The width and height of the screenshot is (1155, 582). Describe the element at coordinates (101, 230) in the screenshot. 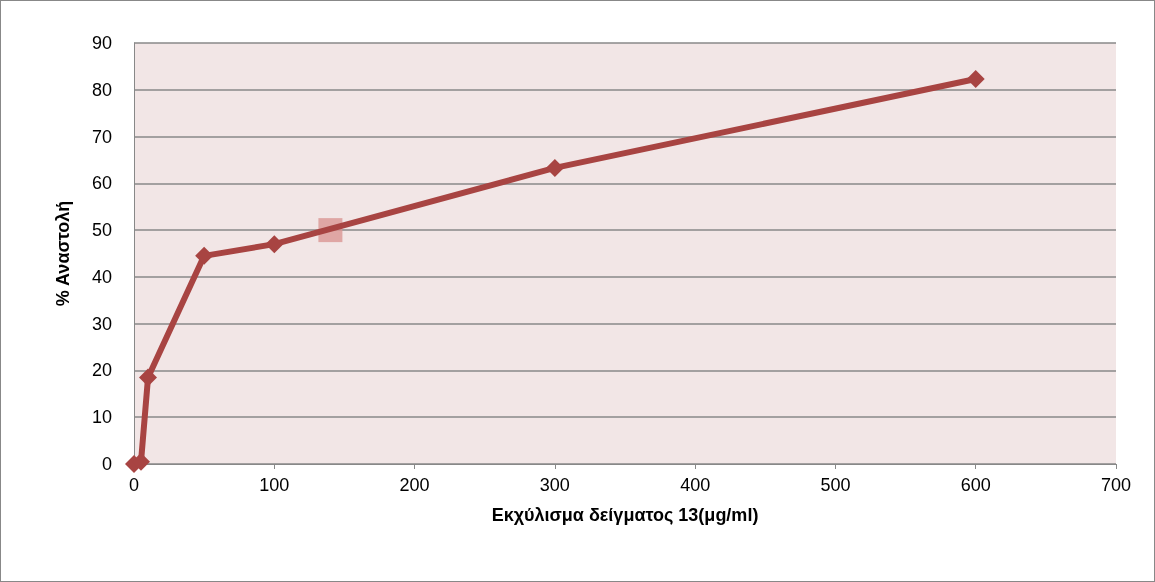

I see `y-tick-label: 50` at that location.